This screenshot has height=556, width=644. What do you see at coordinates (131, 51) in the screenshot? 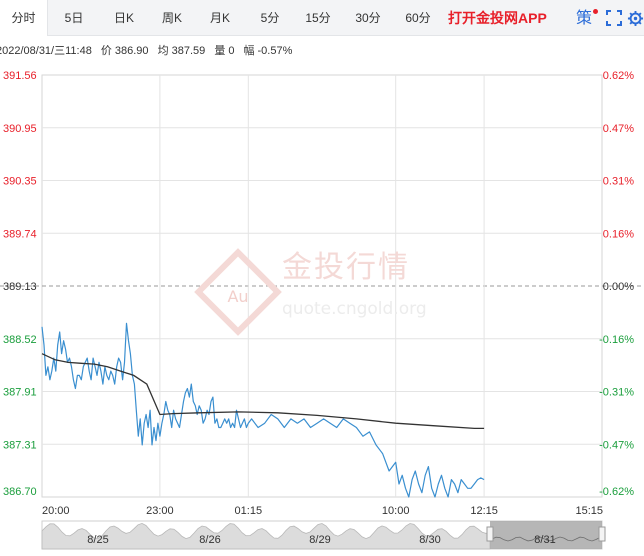
I see `price-value: 386.90` at bounding box center [131, 51].